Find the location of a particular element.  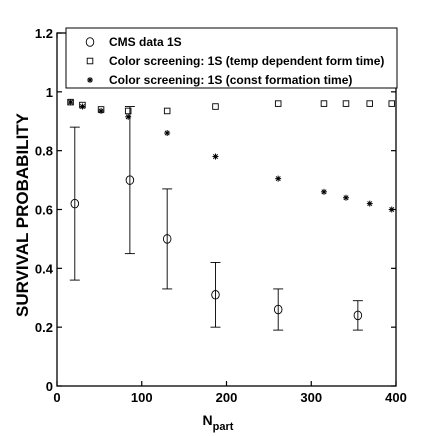

y-tick-label: 0.8 is located at coordinates (44, 151).